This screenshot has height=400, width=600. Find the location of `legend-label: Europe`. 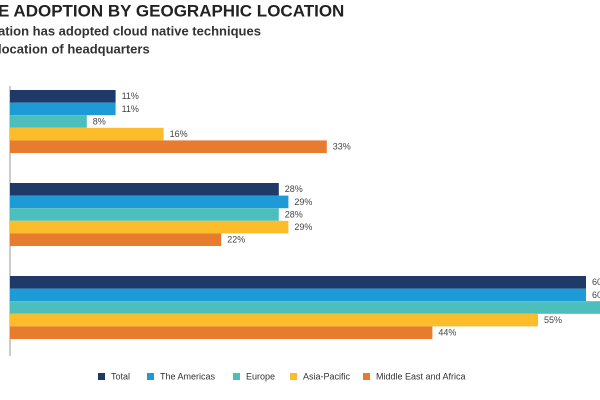

legend-label: Europe is located at coordinates (260, 376).